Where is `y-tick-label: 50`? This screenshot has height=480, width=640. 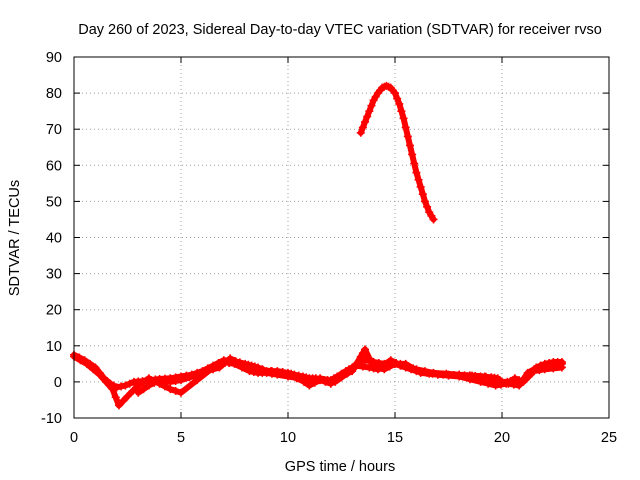
y-tick-label: 50 is located at coordinates (54, 202).